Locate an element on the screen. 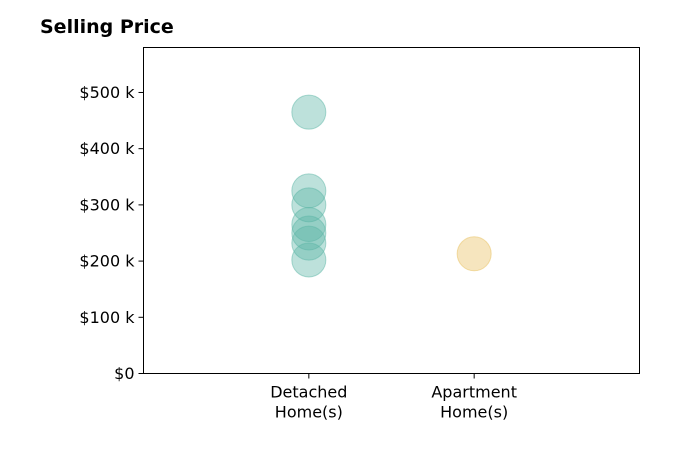 This screenshot has height=462, width=679. y-tick-label: $300 k is located at coordinates (107, 204).